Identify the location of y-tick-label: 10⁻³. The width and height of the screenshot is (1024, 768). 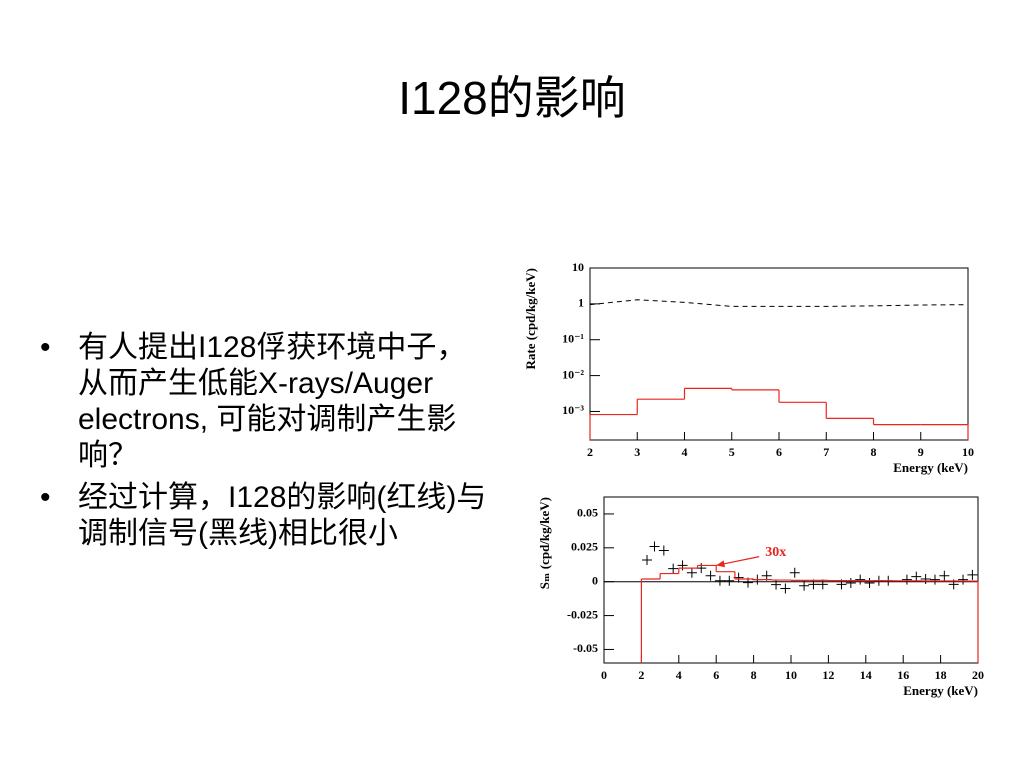
(573, 410).